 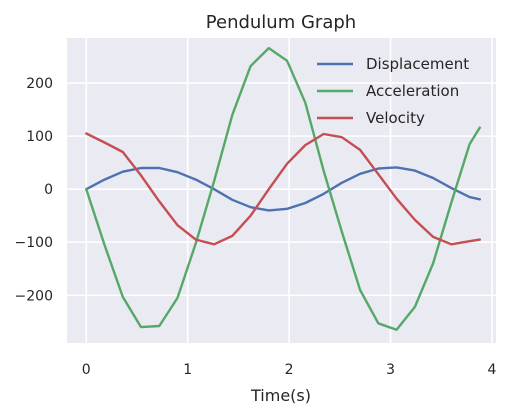 I want to click on x-tick-labels: 0 1 2 3 4, so click(x=289, y=370).